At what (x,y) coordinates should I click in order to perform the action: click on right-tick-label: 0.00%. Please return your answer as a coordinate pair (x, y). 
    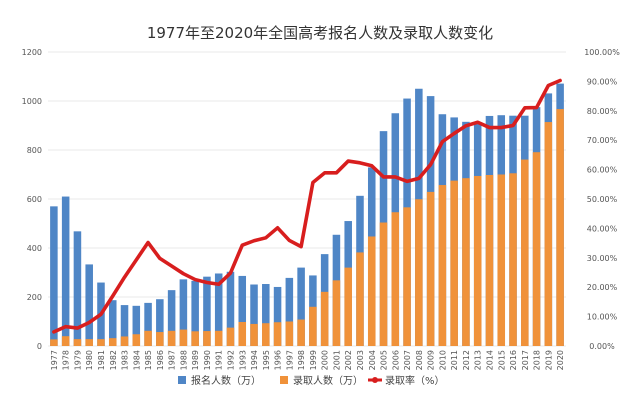
    Looking at the image, I should click on (602, 346).